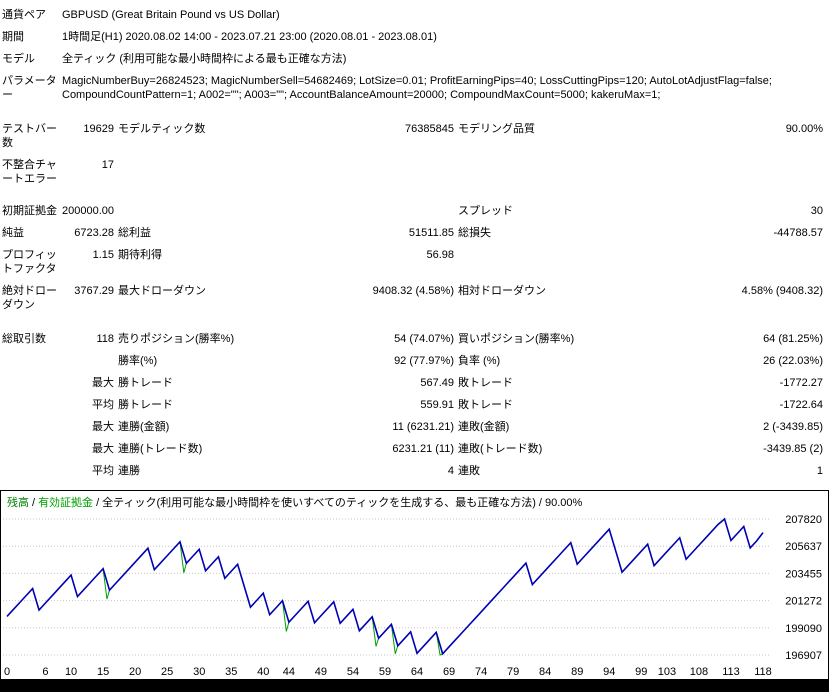  Describe the element at coordinates (803, 629) in the screenshot. I see `svg-text: 199090` at that location.